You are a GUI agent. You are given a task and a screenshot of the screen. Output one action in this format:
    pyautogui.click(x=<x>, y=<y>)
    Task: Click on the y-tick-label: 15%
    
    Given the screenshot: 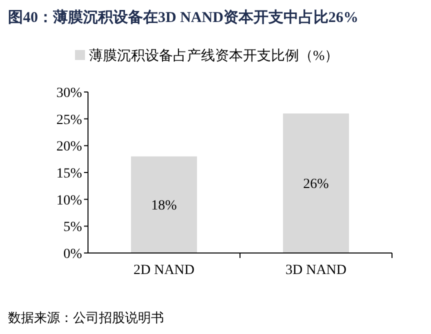 What is the action you would take?
    pyautogui.click(x=69, y=174)
    